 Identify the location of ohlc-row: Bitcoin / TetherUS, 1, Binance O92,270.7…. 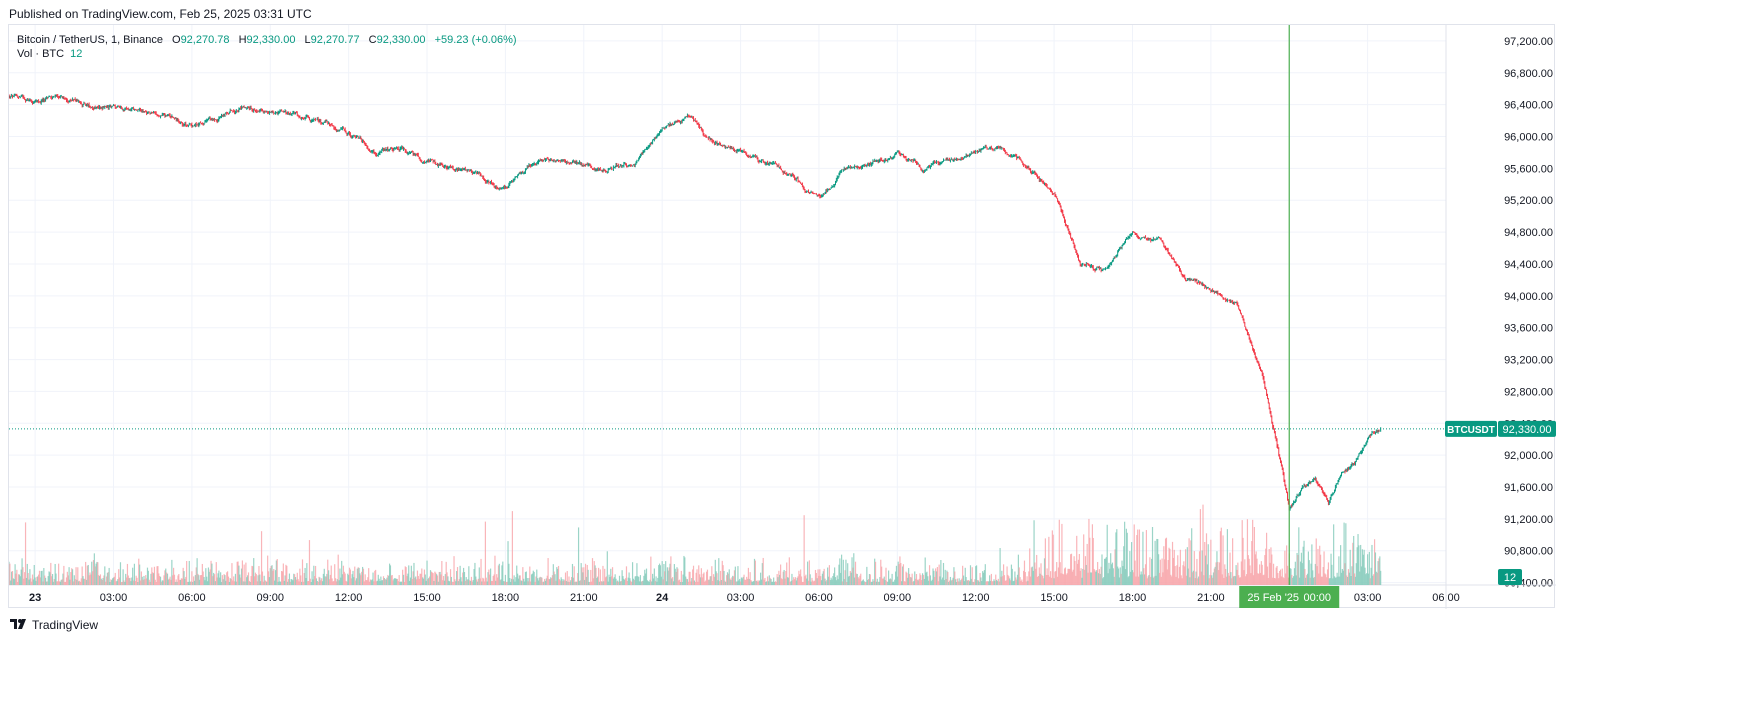
(267, 40).